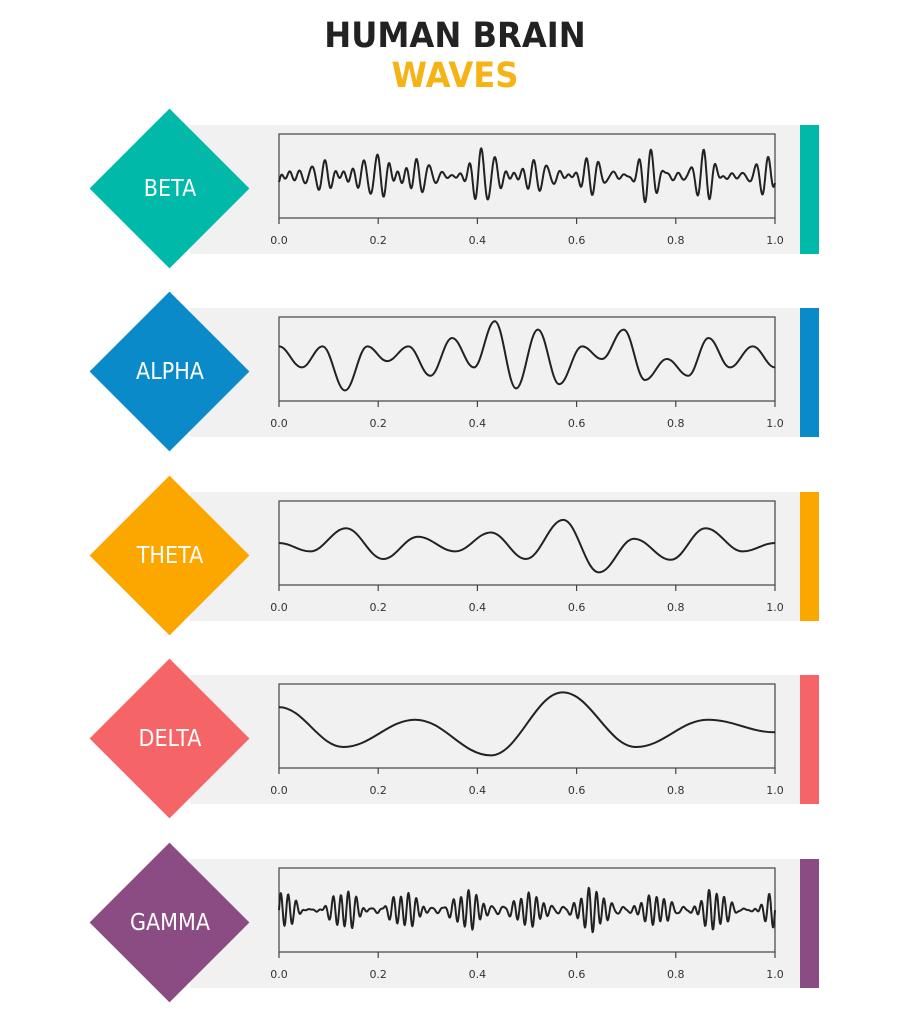 The image size is (910, 1024). Describe the element at coordinates (455, 36) in the screenshot. I see `title-line-1: HUMAN BRAIN` at that location.